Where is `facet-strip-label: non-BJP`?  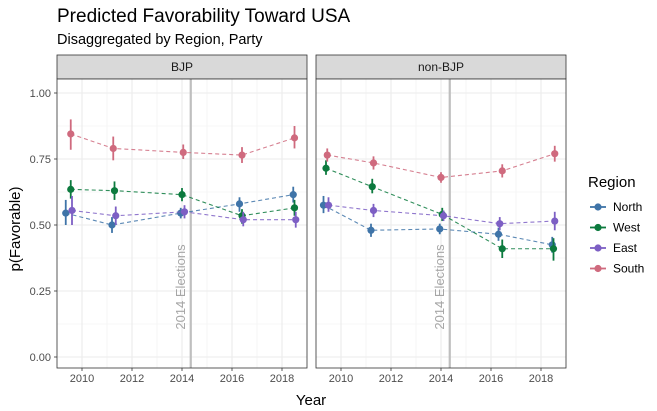
facet-strip-label: non-BJP is located at coordinates (441, 67).